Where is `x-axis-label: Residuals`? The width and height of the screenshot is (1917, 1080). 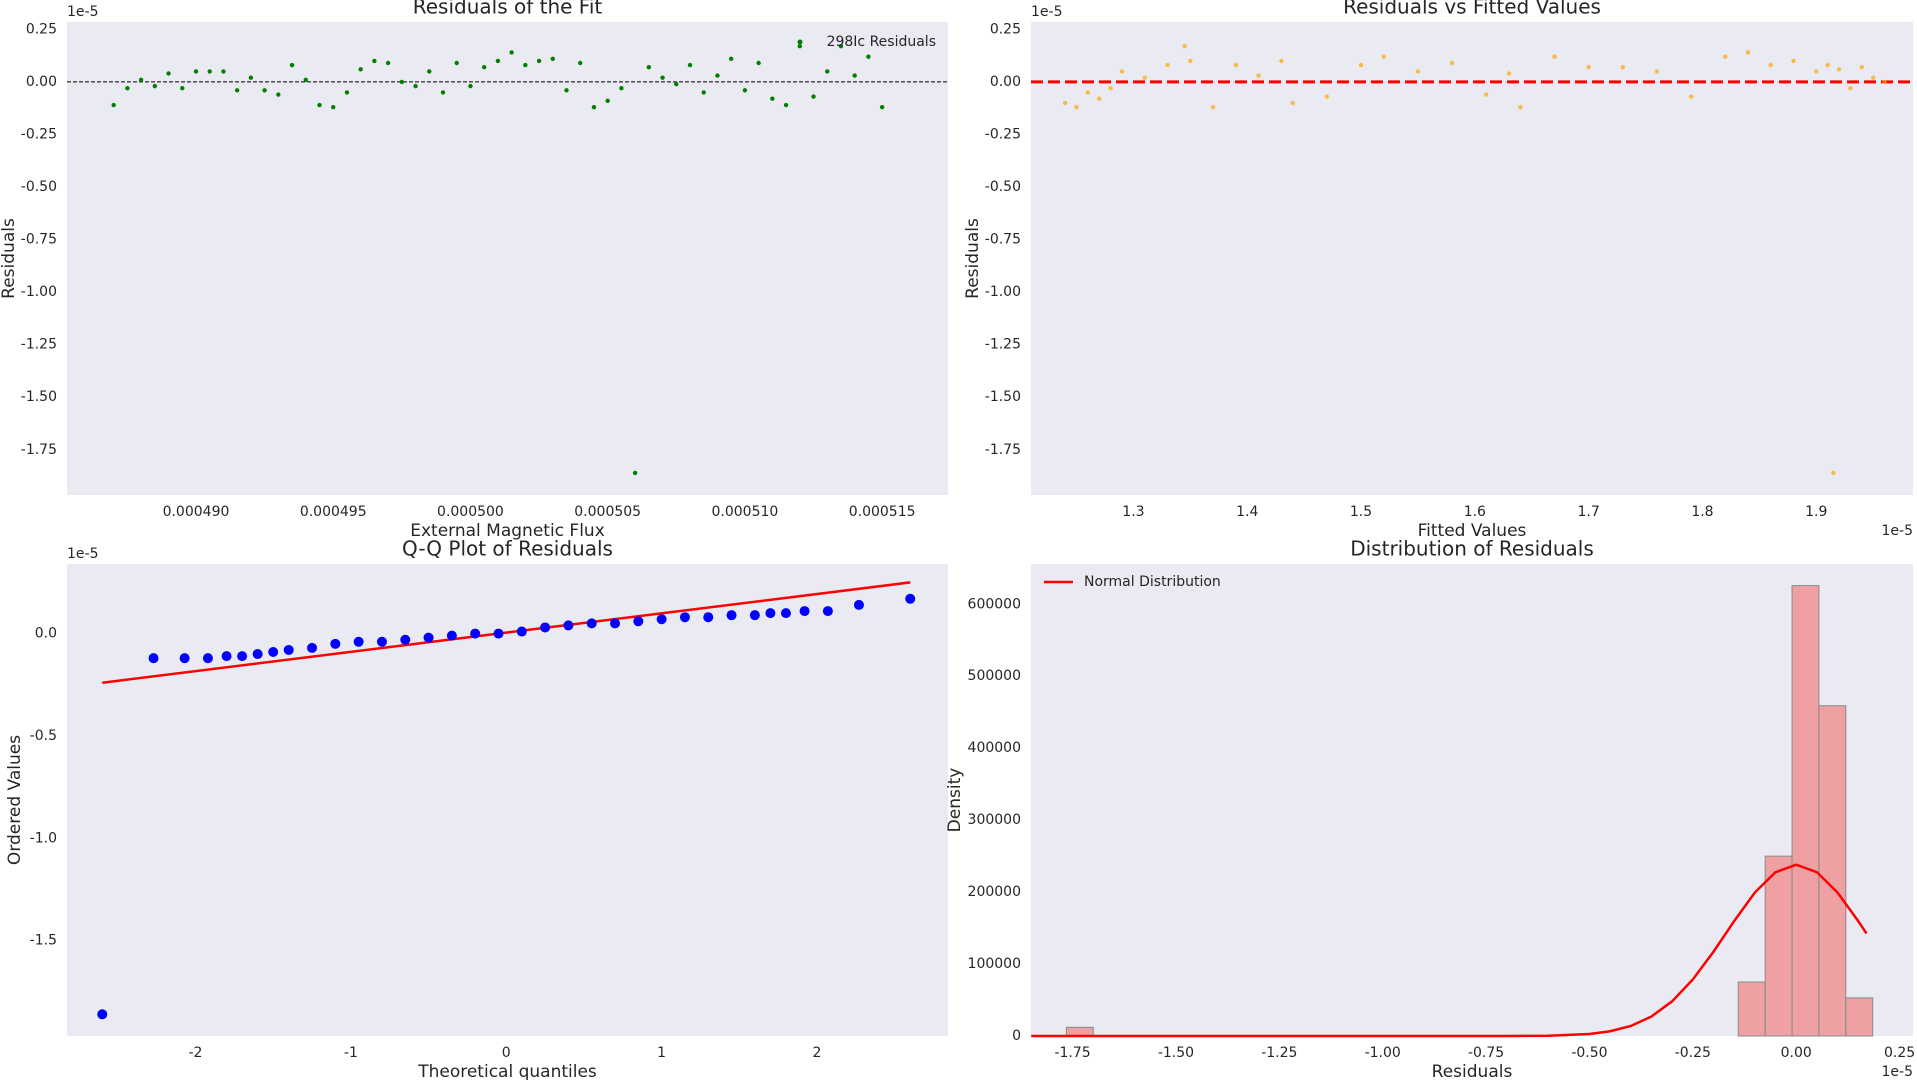 x-axis-label: Residuals is located at coordinates (1472, 1071).